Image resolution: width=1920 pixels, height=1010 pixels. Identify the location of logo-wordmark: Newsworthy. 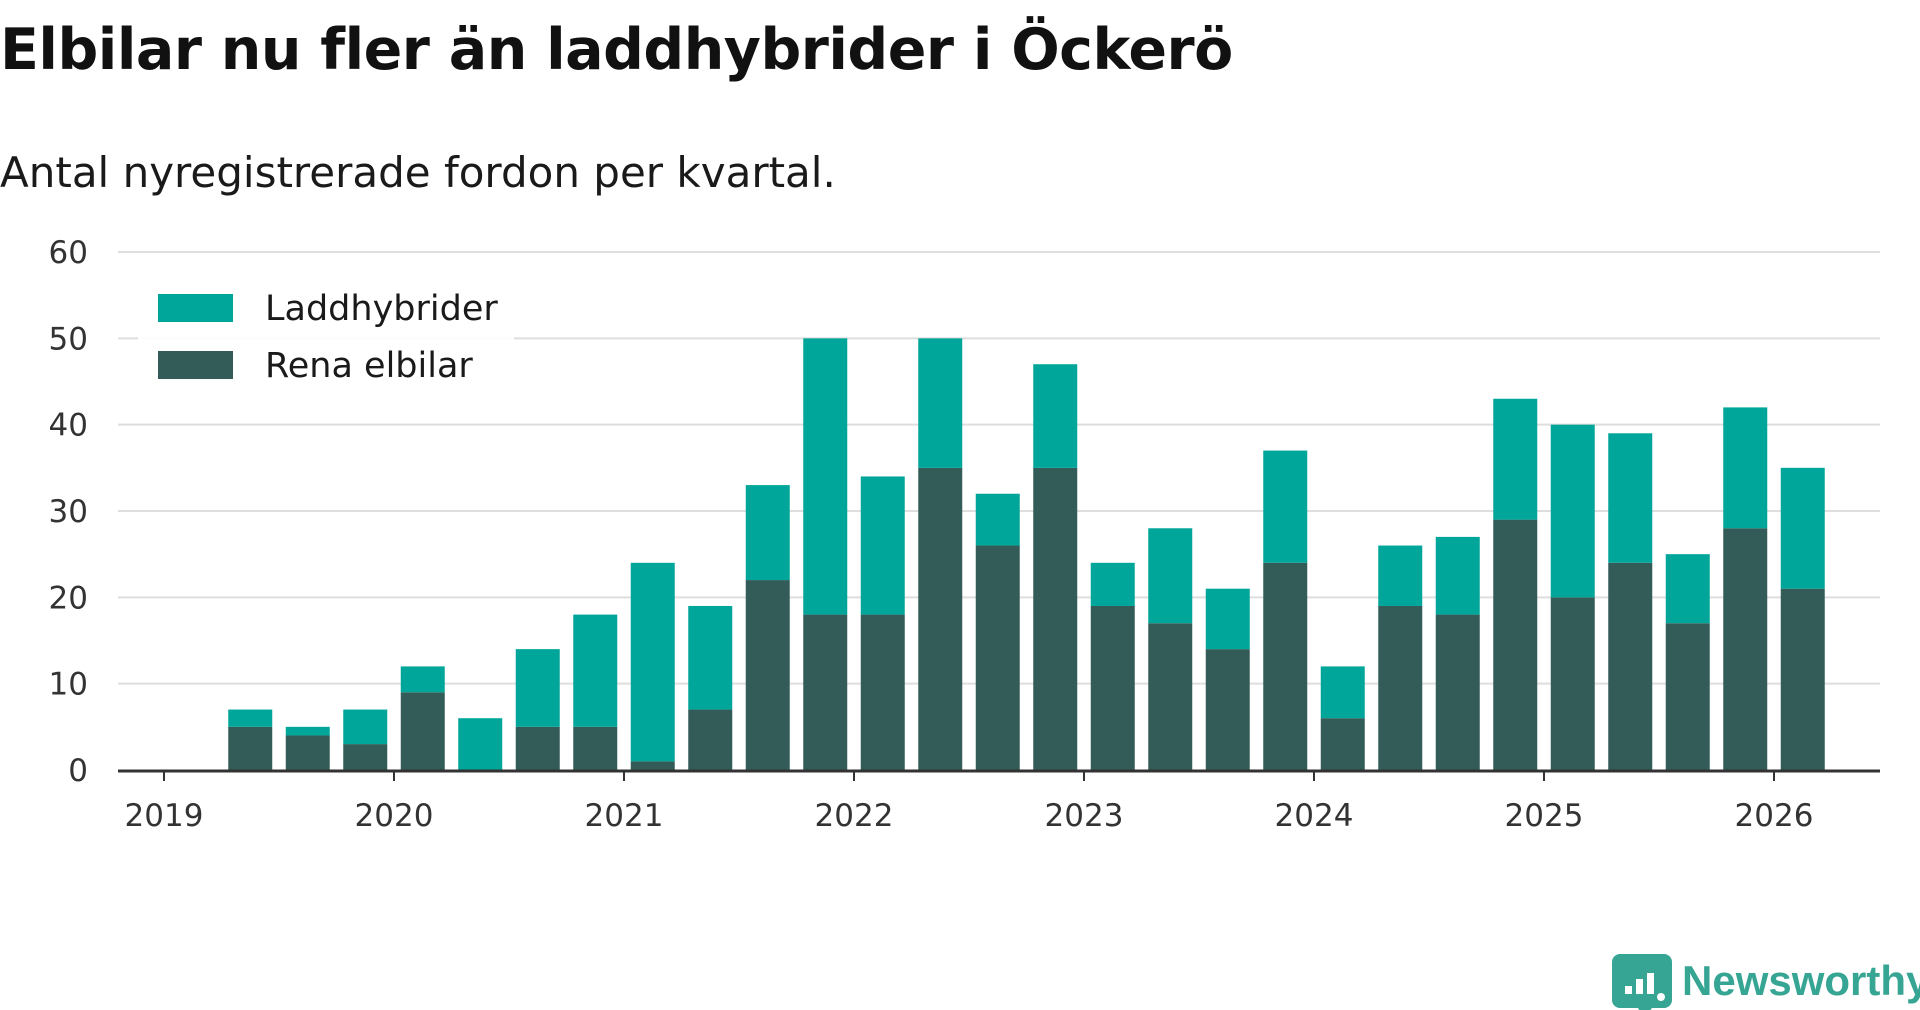
(1801, 980).